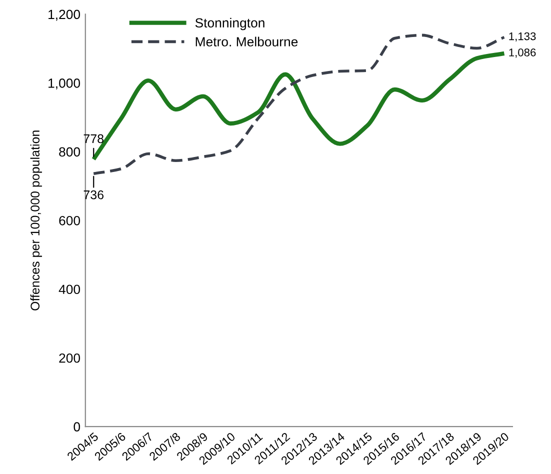  I want to click on data-label: 1,086, so click(522, 53).